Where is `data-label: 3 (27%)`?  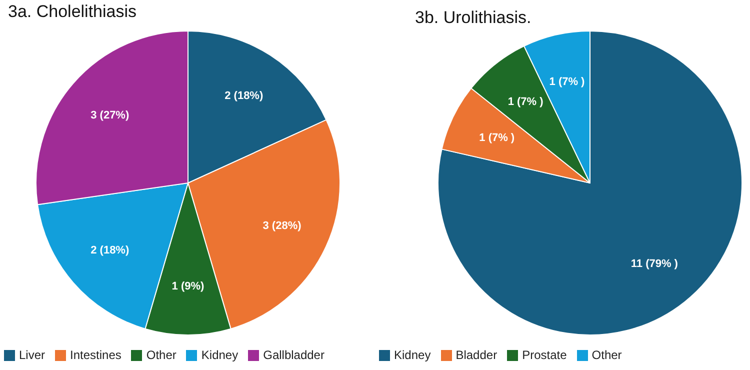 data-label: 3 (27%) is located at coordinates (110, 115).